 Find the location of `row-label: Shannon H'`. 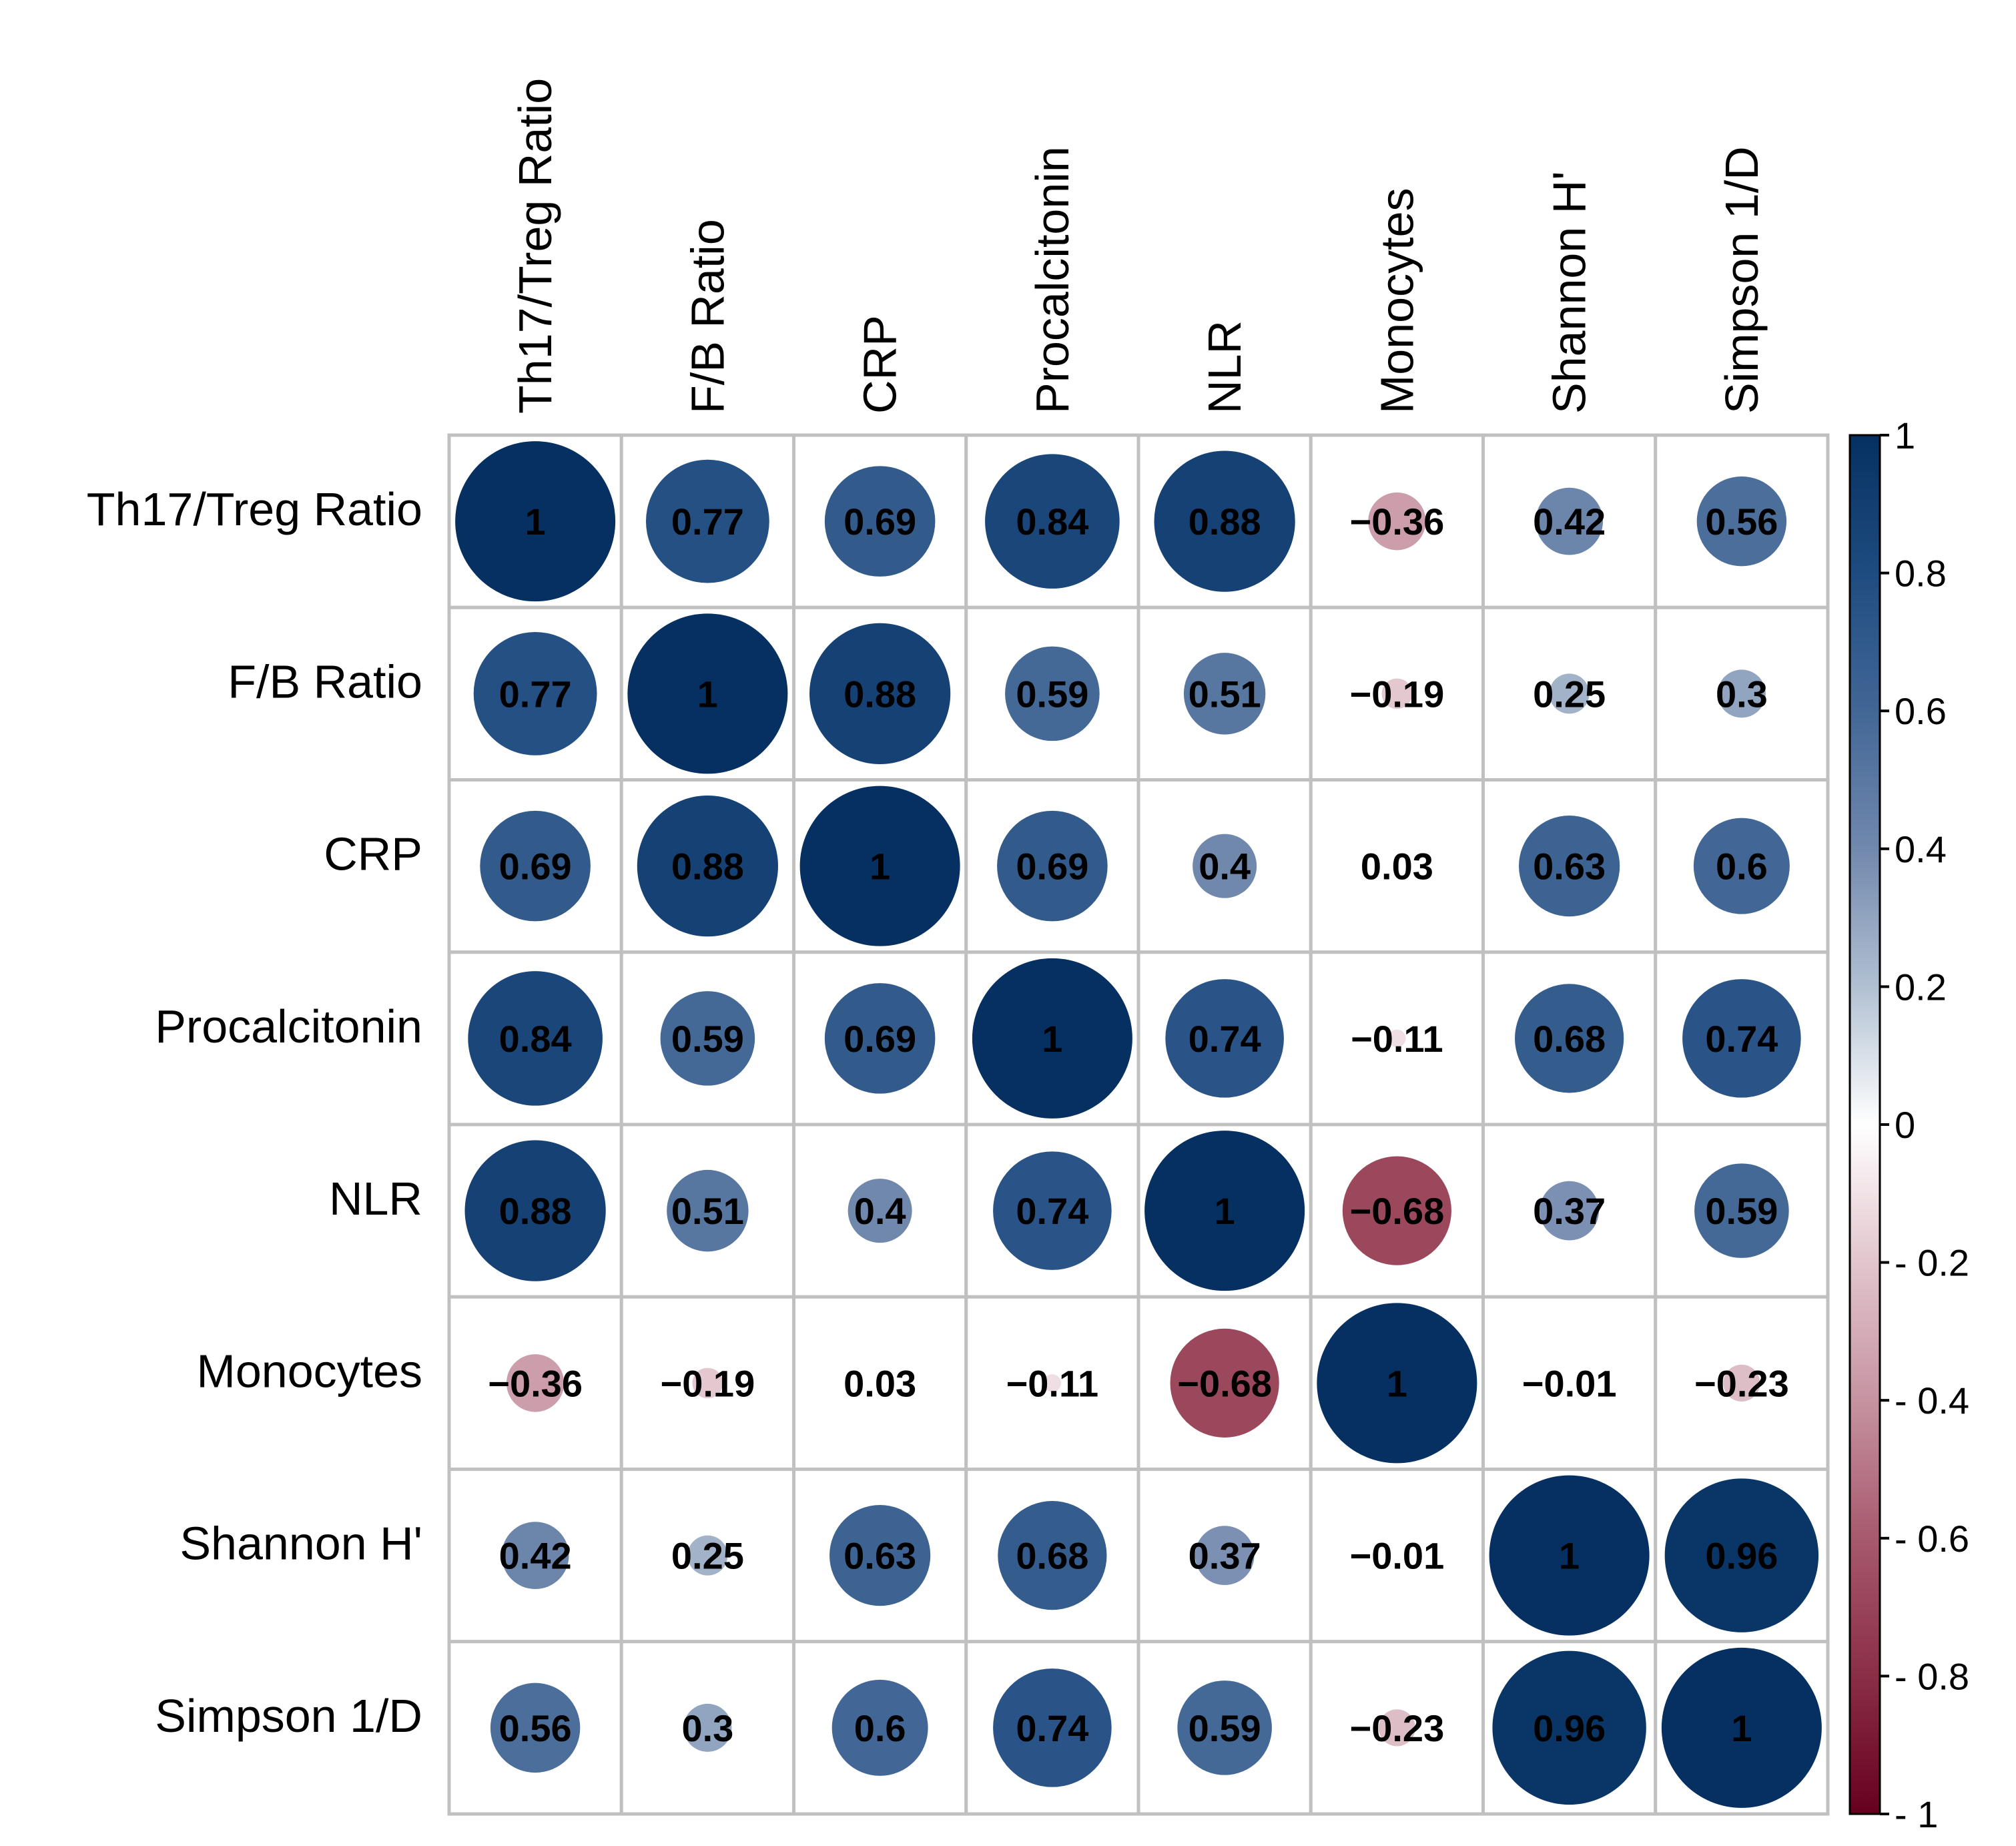

row-label: Shannon H' is located at coordinates (301, 1544).